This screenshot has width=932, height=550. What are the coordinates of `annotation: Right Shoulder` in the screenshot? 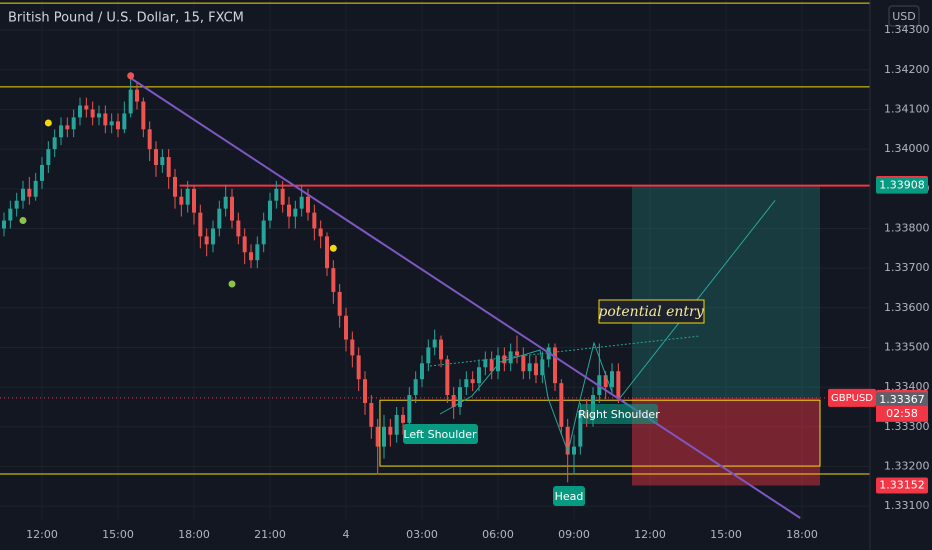 It's located at (619, 414).